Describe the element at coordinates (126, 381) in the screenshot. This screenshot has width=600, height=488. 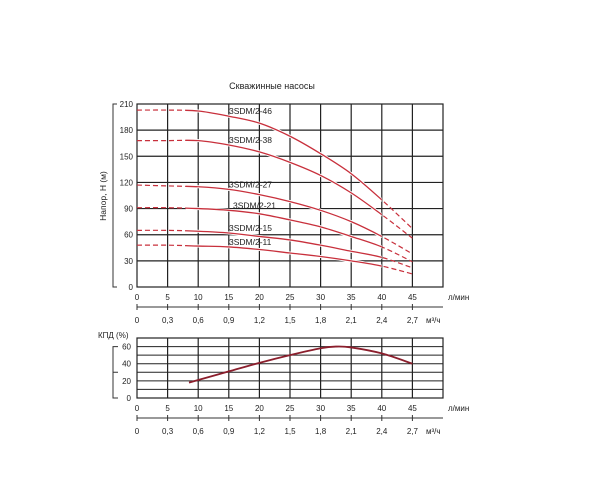
I see `y-tick-label: 20` at that location.